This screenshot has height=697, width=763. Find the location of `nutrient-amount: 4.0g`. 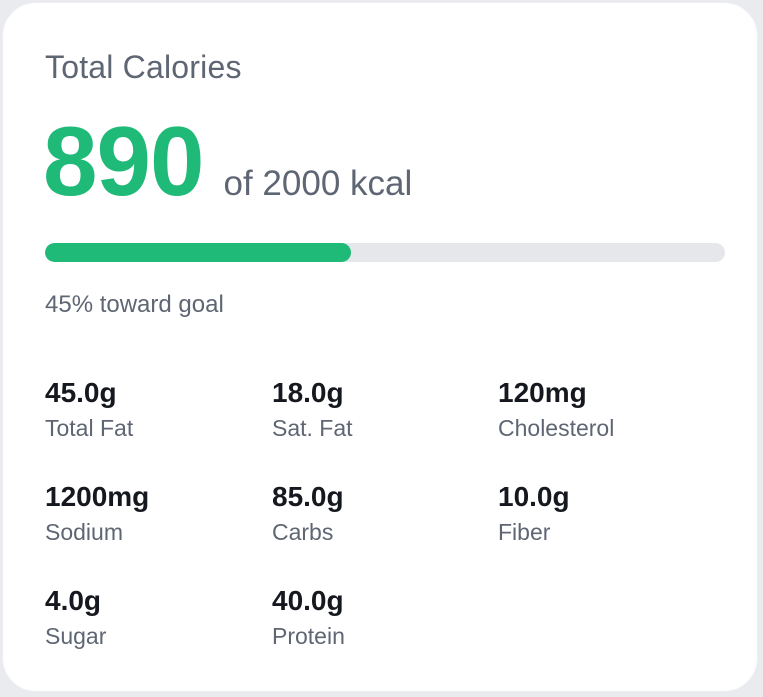

nutrient-amount: 4.0g is located at coordinates (73, 600).